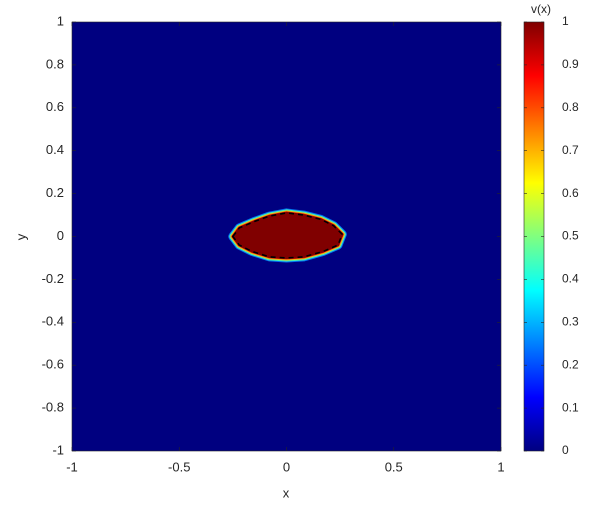  Describe the element at coordinates (53, 278) in the screenshot. I see `y-tick-label: -0.2` at that location.